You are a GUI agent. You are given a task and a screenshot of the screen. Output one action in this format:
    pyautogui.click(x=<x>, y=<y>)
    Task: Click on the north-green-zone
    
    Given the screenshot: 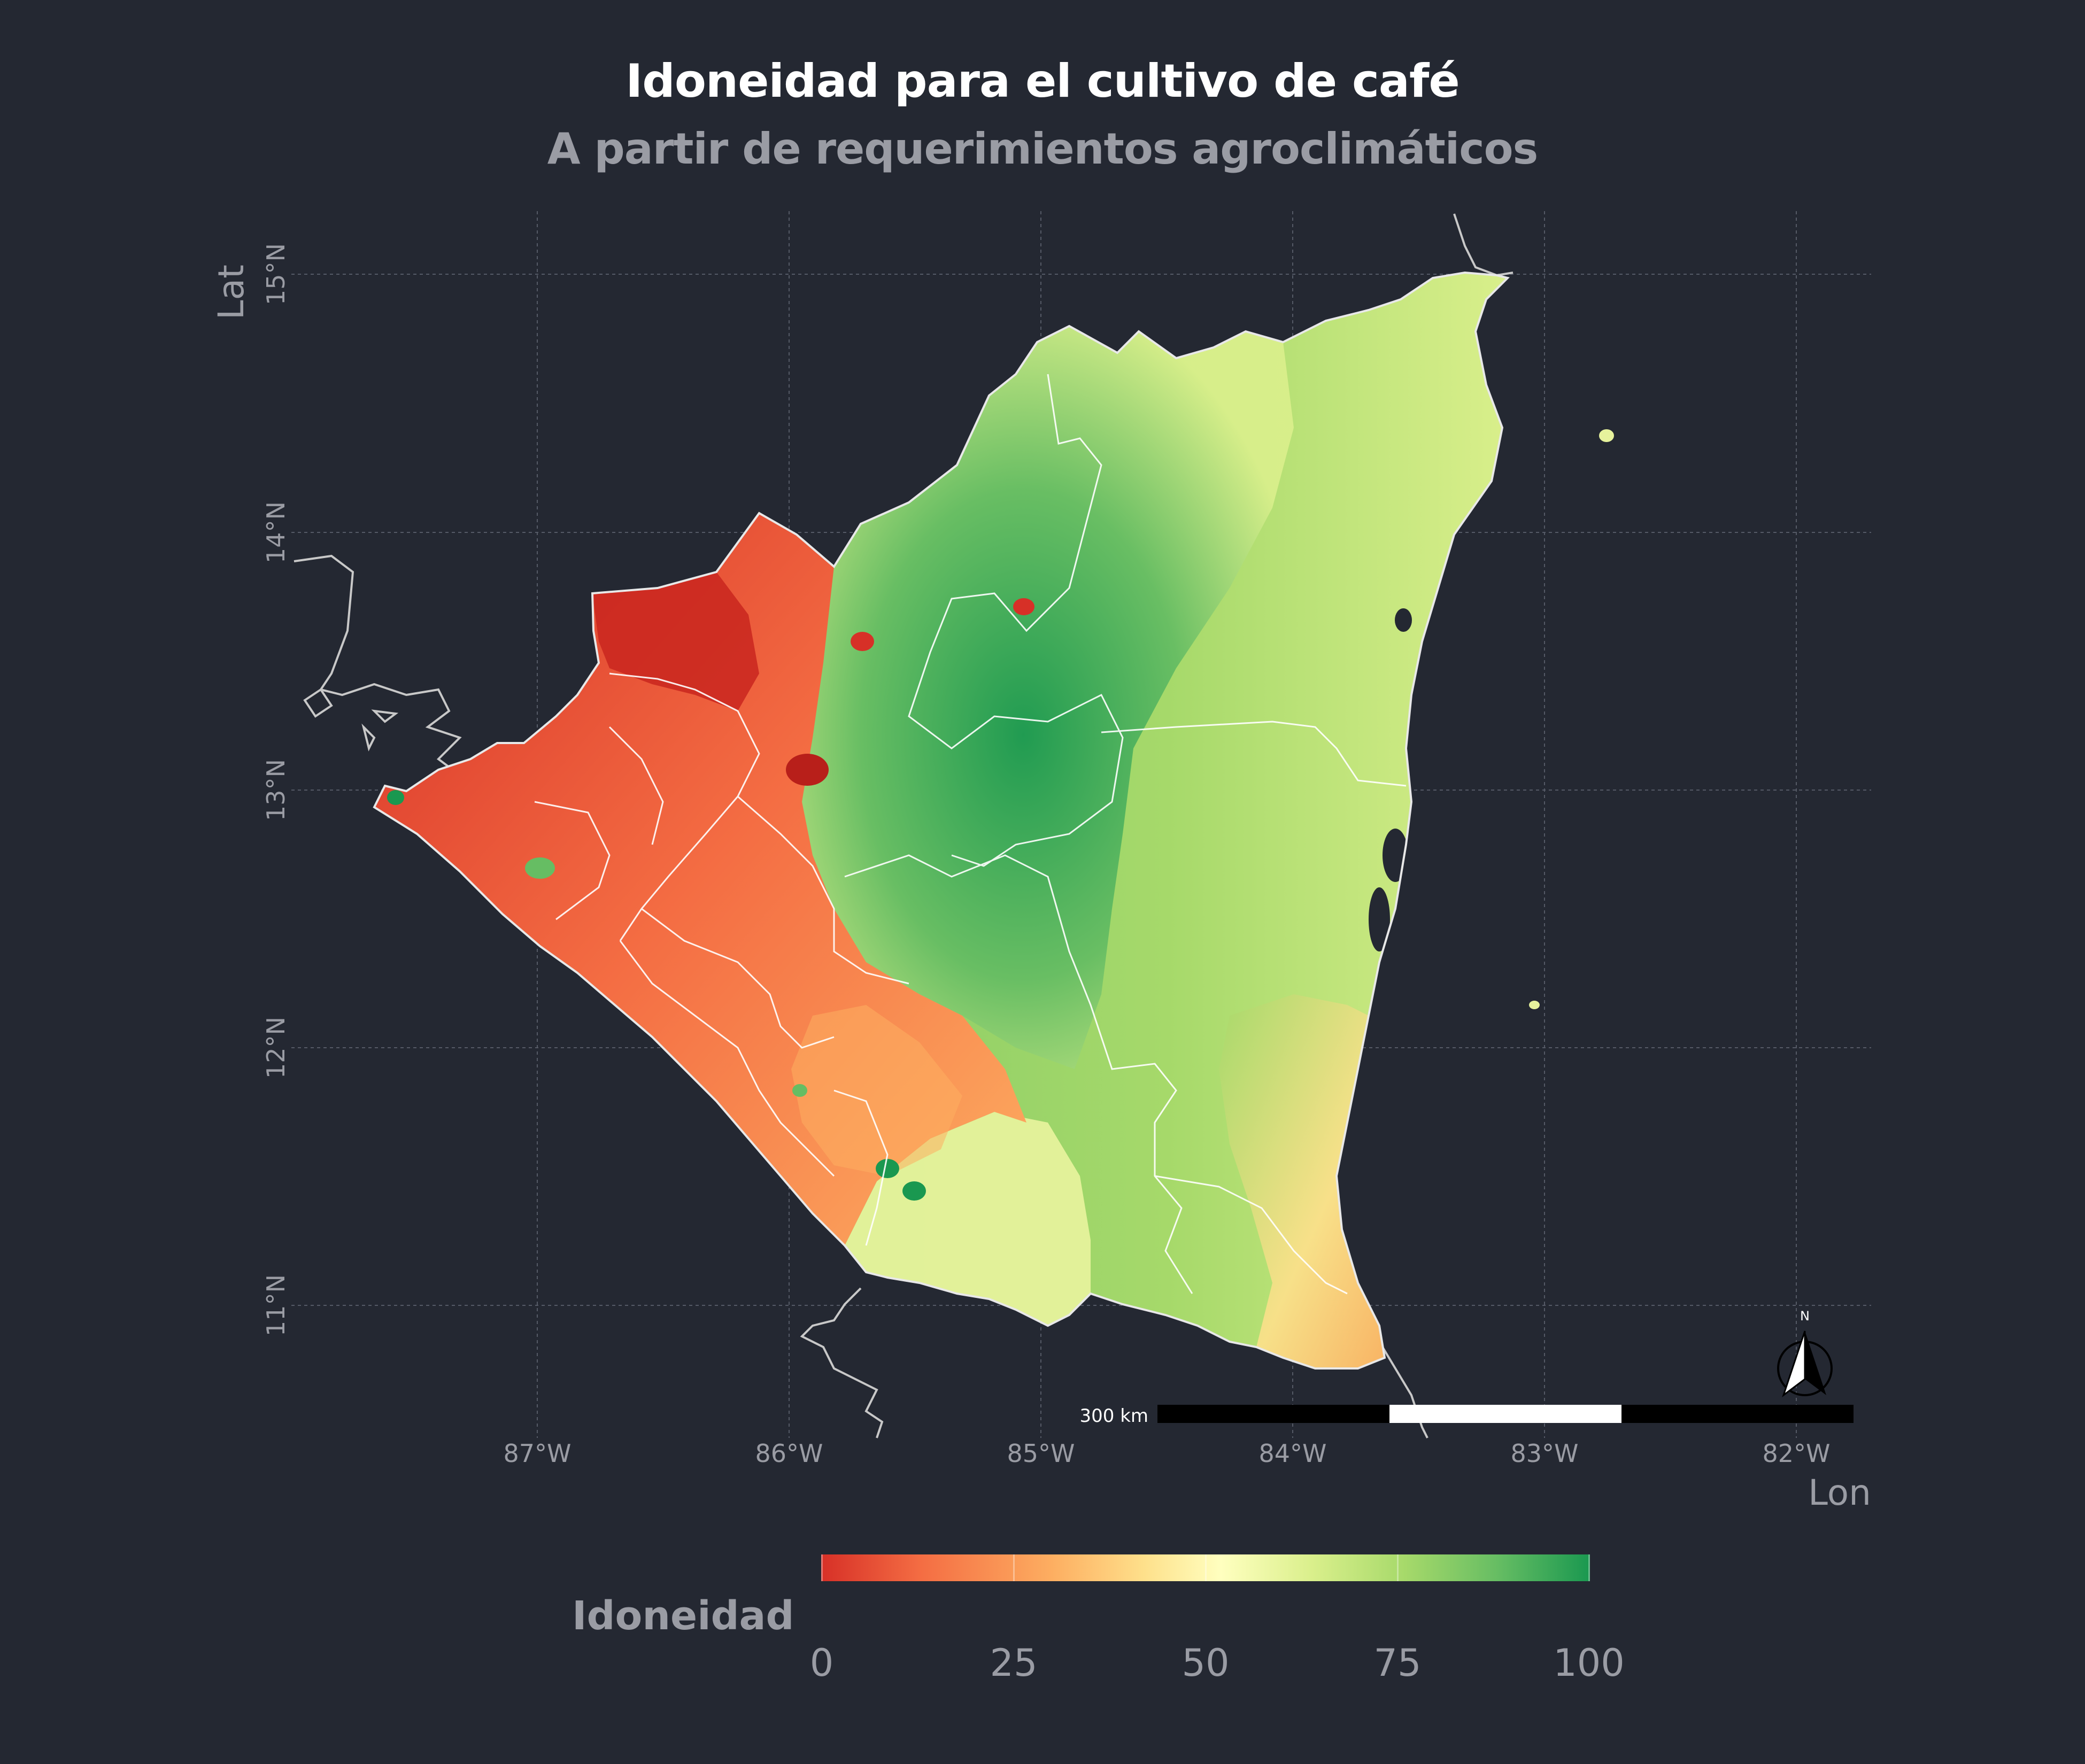 What is the action you would take?
    pyautogui.click(x=1048, y=698)
    